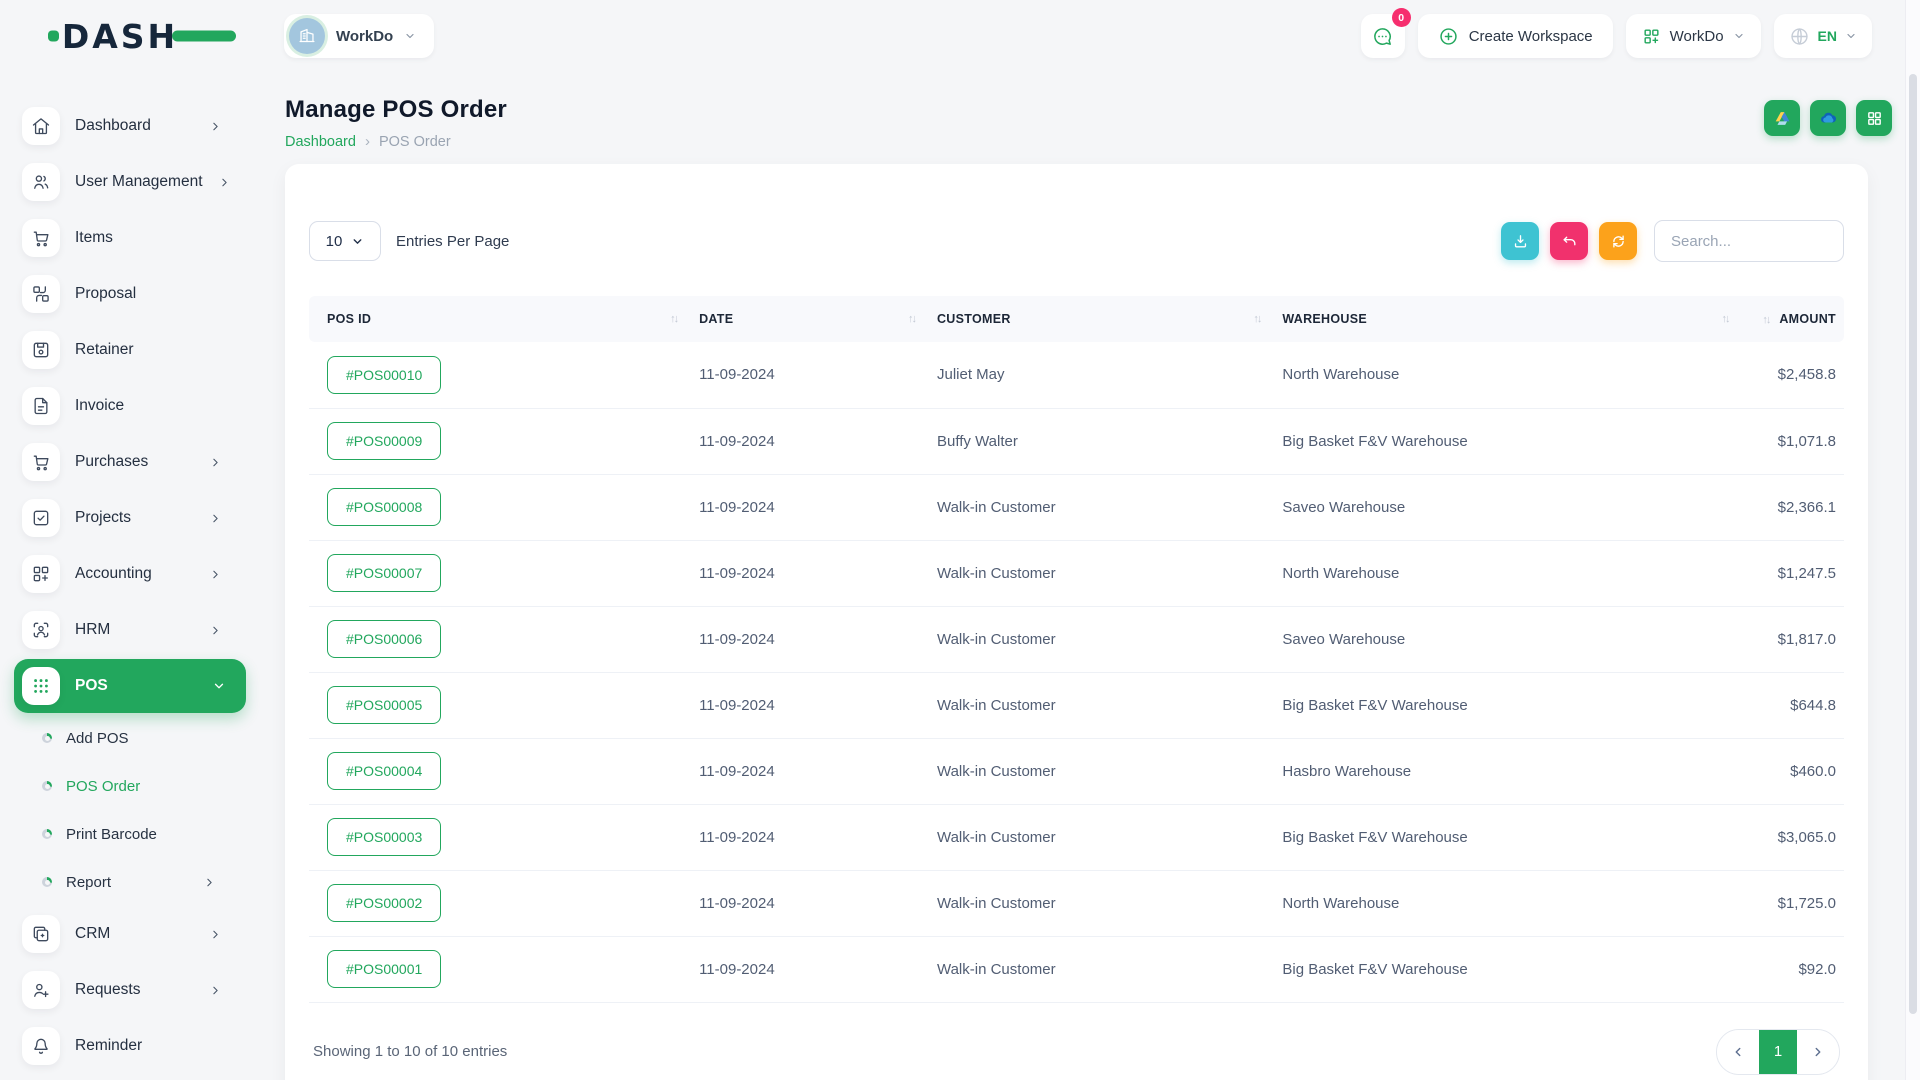 The height and width of the screenshot is (1080, 1920). What do you see at coordinates (130, 238) in the screenshot?
I see `sidebar-item-items: Items` at bounding box center [130, 238].